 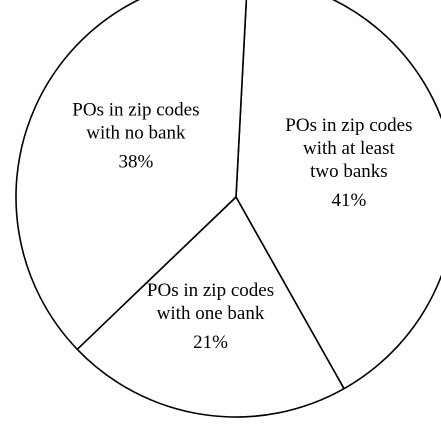 I want to click on slice-label: POs in zip codes with one bank 21%, so click(x=210, y=316).